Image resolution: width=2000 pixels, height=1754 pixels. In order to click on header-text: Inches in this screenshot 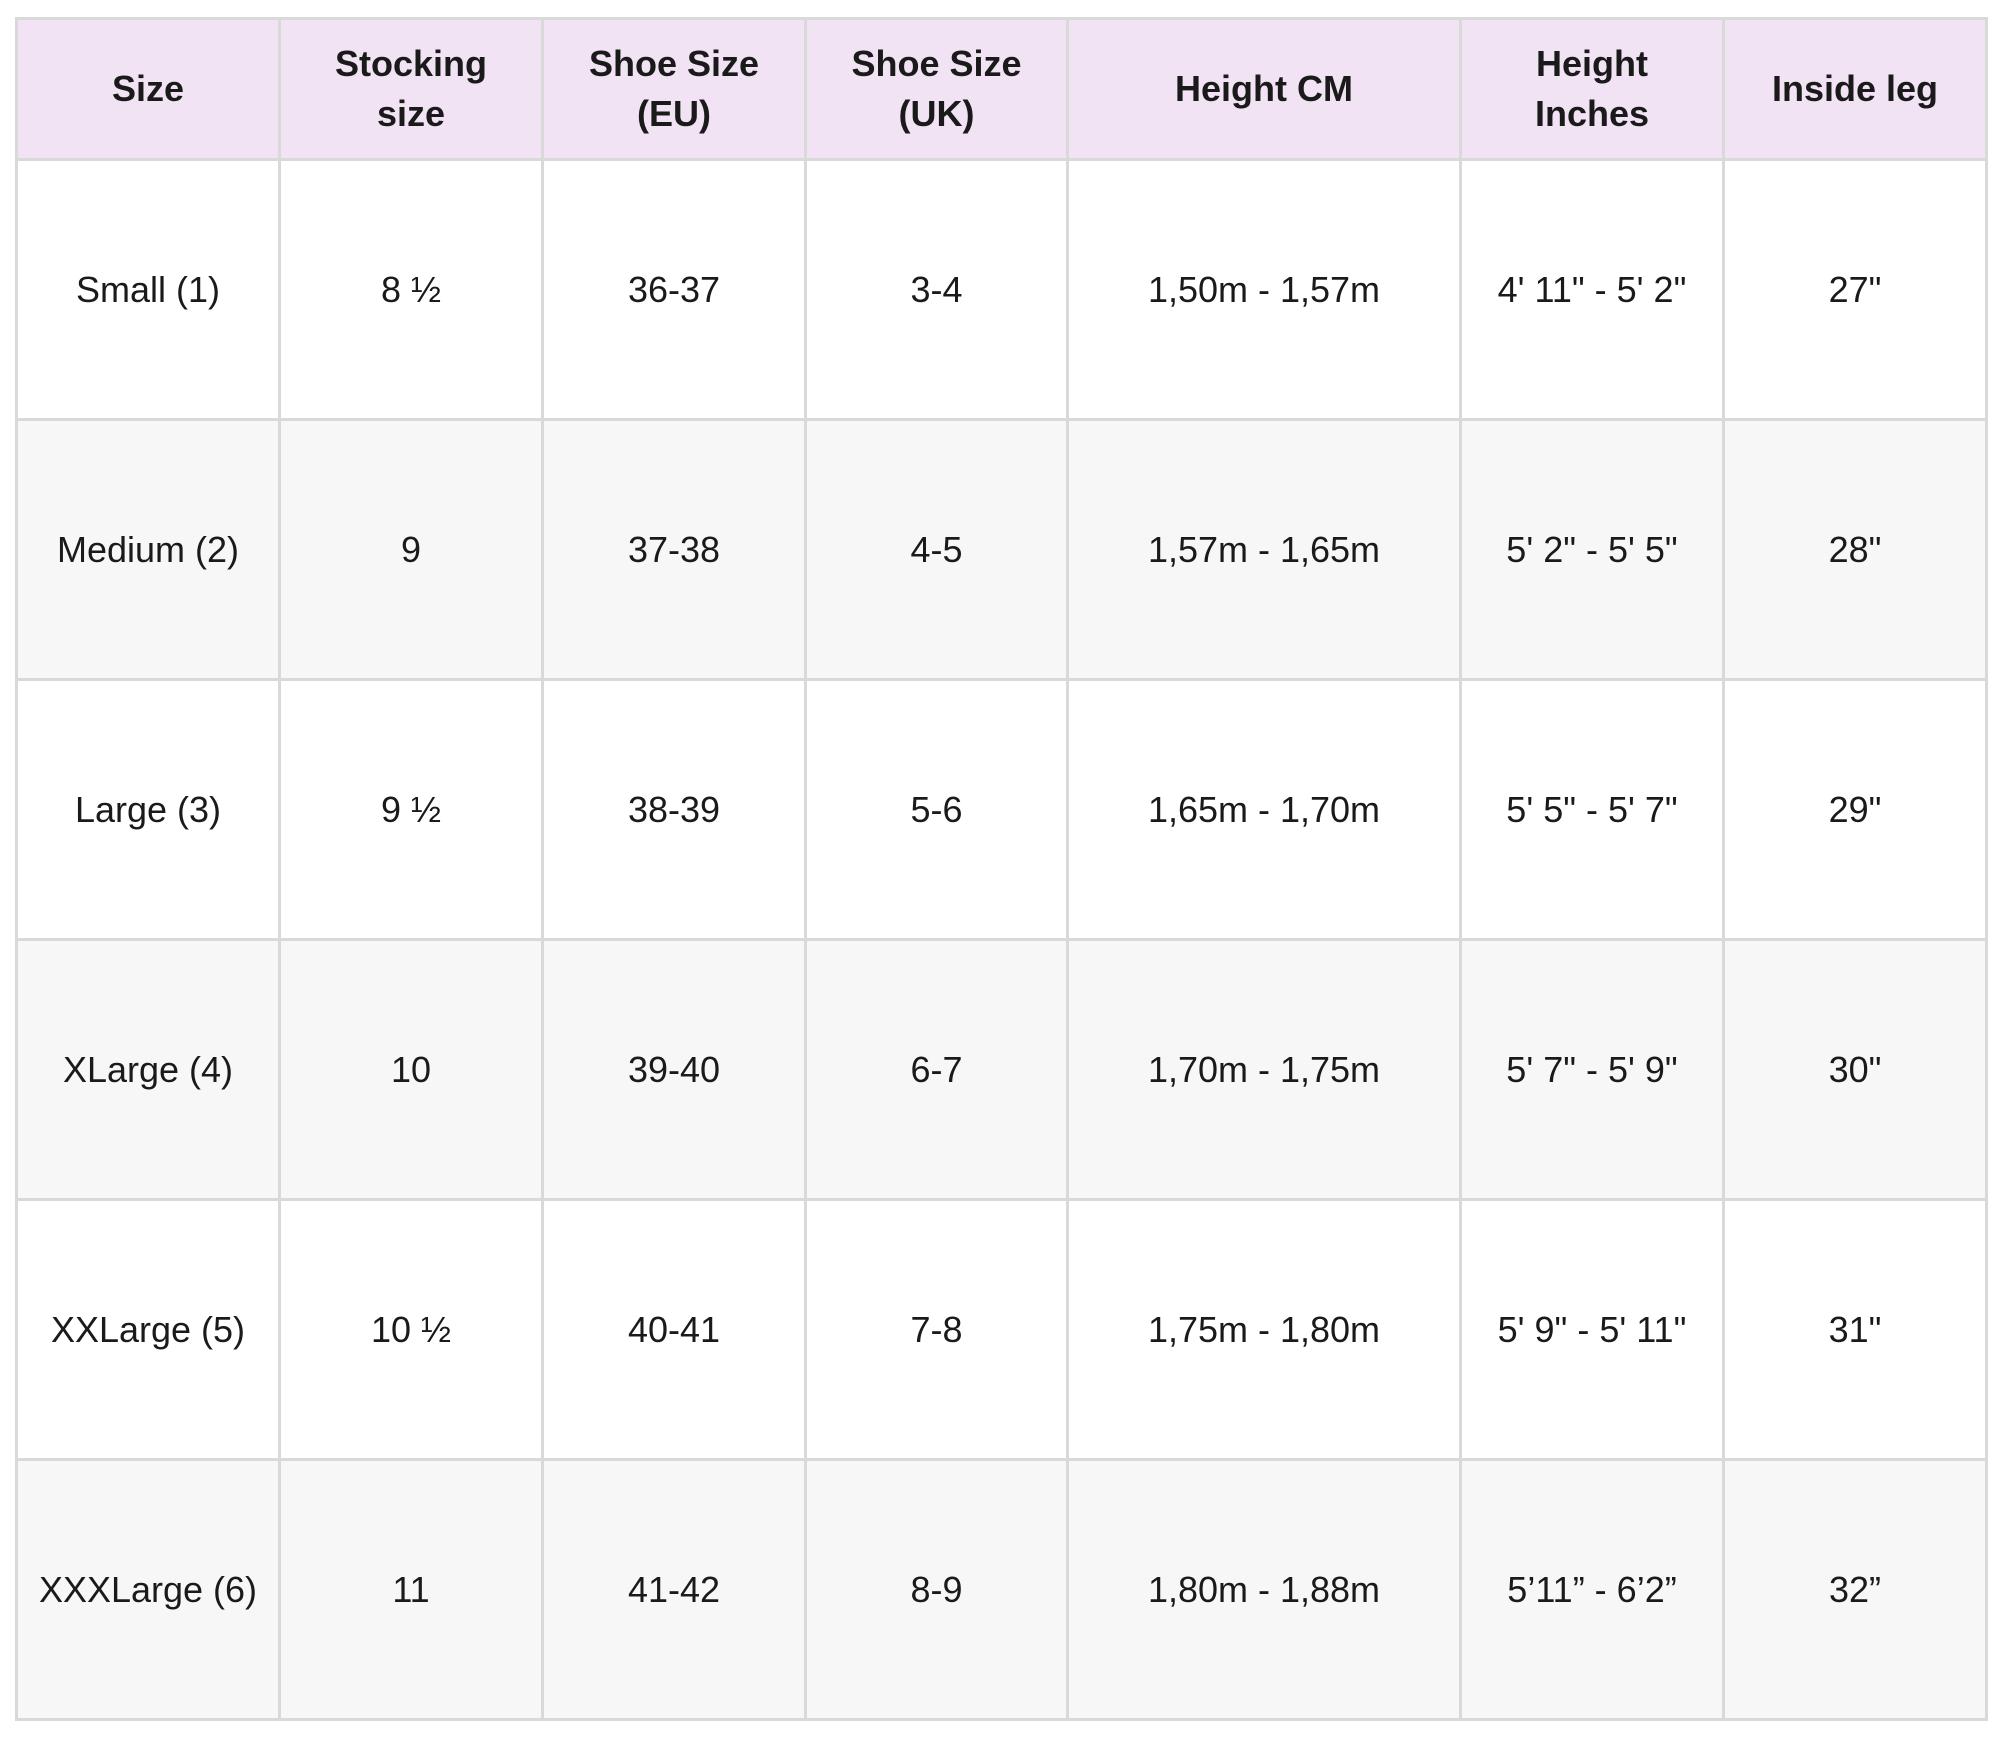, I will do `click(1592, 113)`.